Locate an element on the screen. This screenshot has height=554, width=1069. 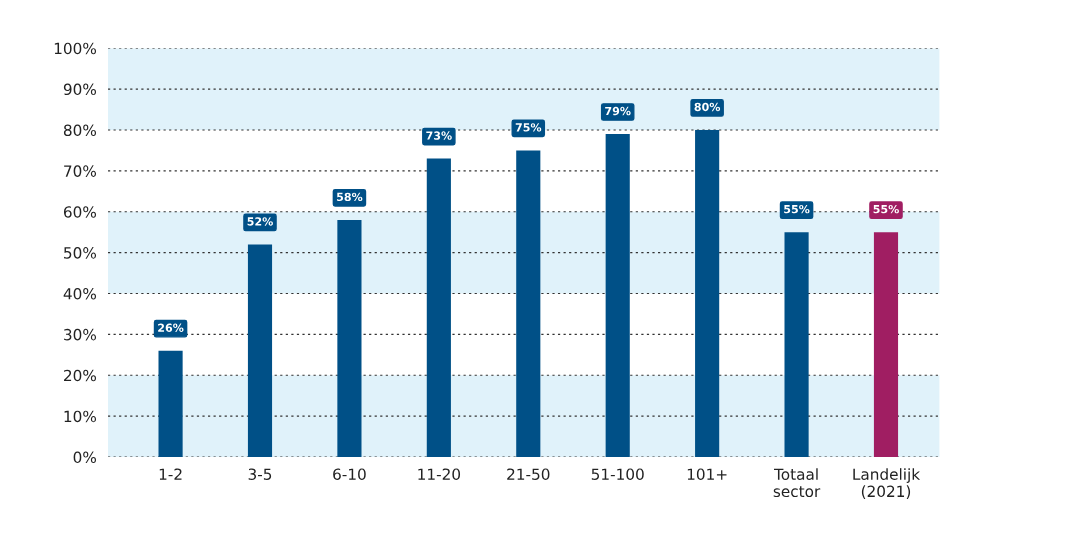
x-tick-label: 1-2 is located at coordinates (170, 474).